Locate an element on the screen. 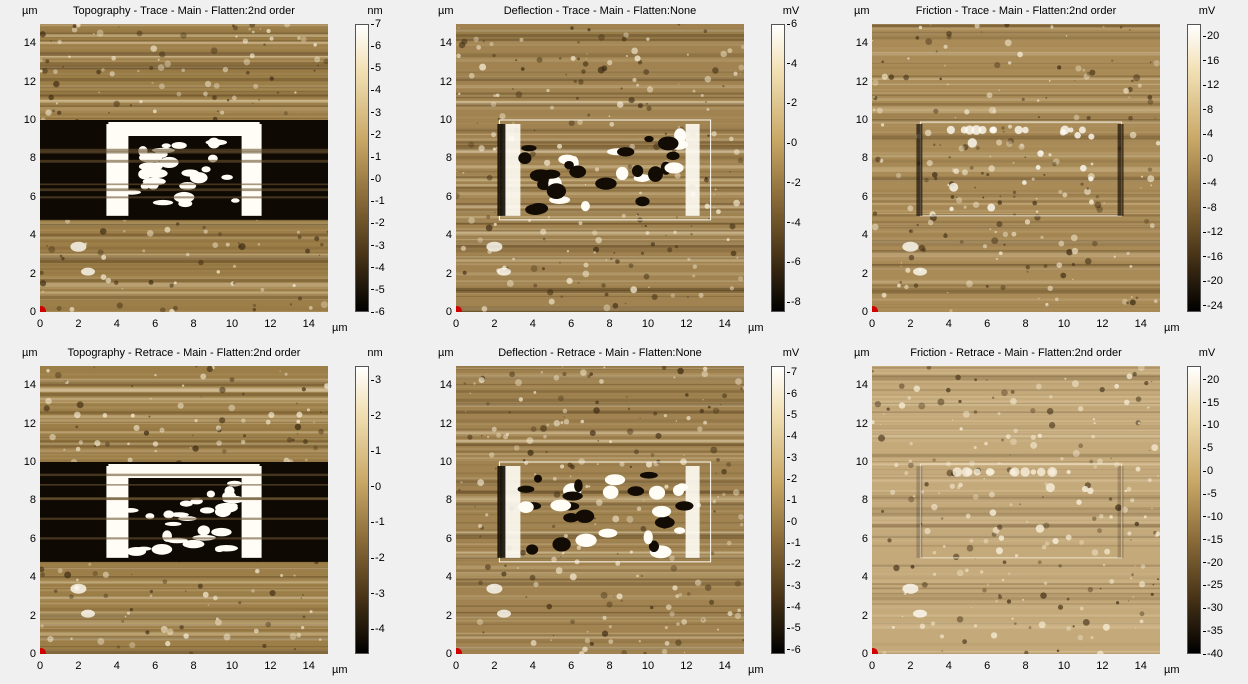 Image resolution: width=1248 pixels, height=684 pixels. x-tick-label: 4 is located at coordinates (116, 324).